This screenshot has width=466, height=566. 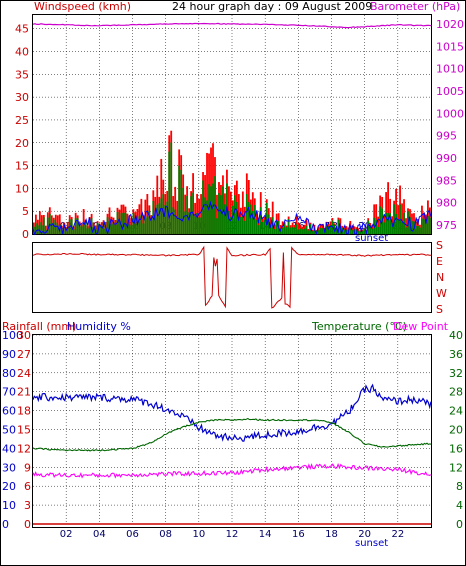 What do you see at coordinates (441, 293) in the screenshot?
I see `direction-tick: W` at bounding box center [441, 293].